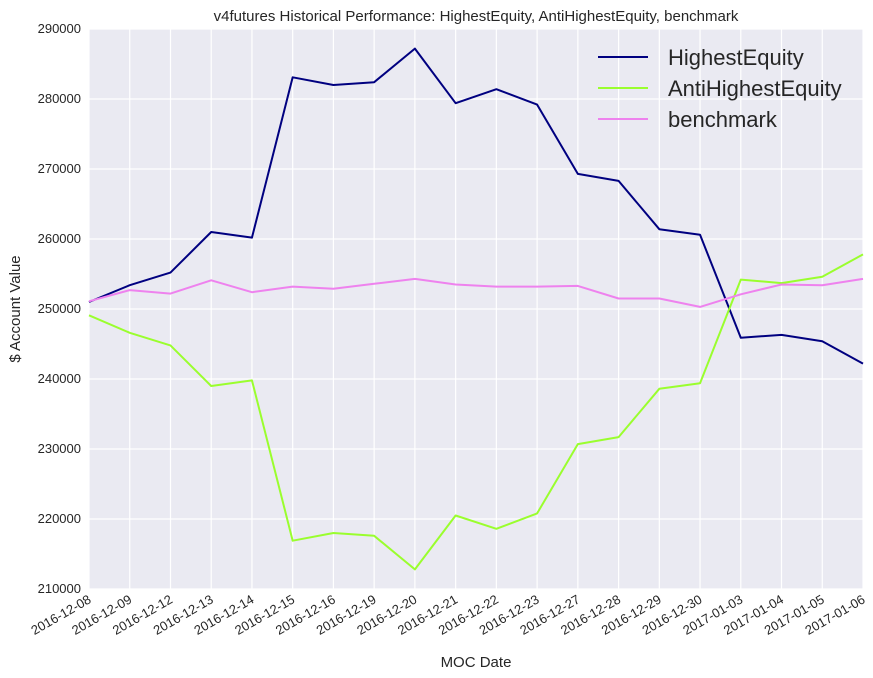 The height and width of the screenshot is (678, 873). Describe the element at coordinates (476, 662) in the screenshot. I see `x-axis-title: MOC Date` at that location.